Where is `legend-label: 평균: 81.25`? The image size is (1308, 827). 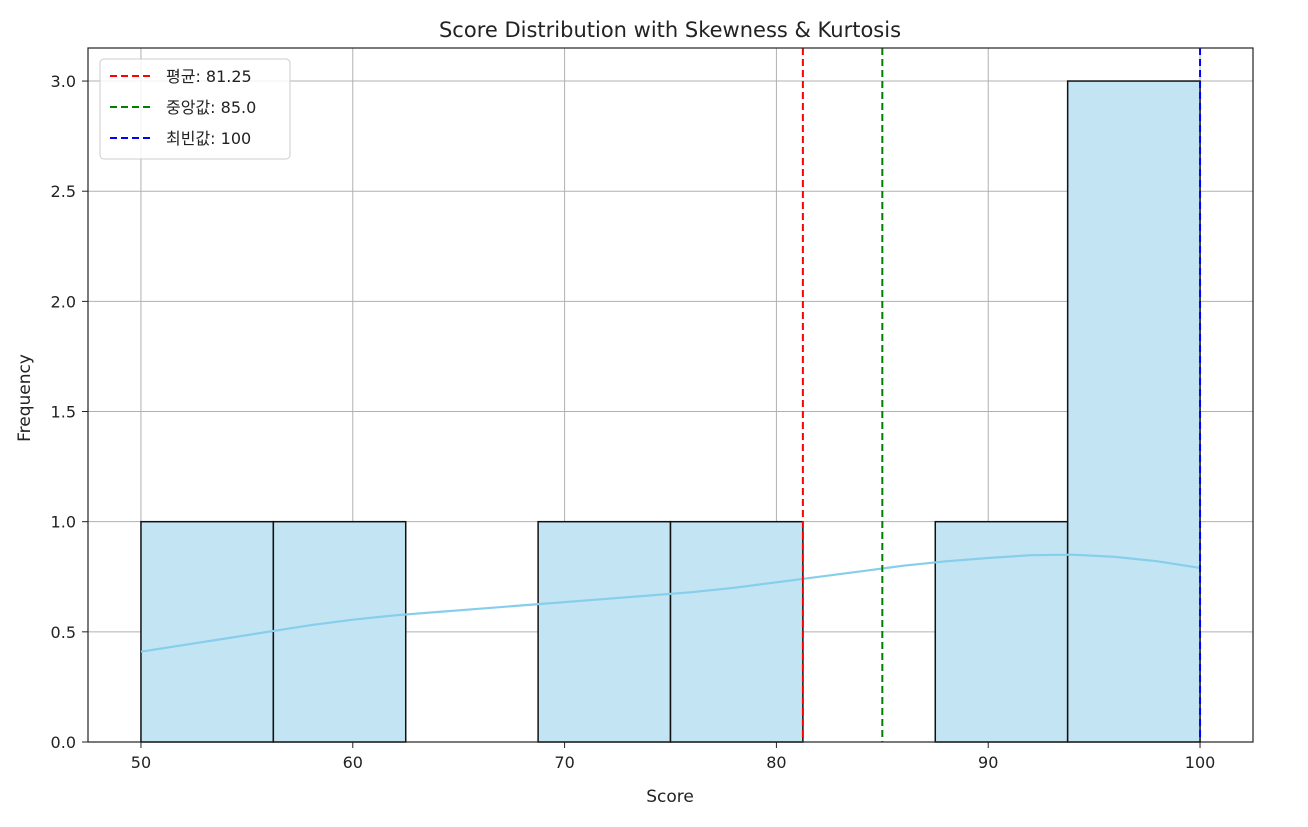
legend-label: 평균: 81.25 is located at coordinates (209, 76).